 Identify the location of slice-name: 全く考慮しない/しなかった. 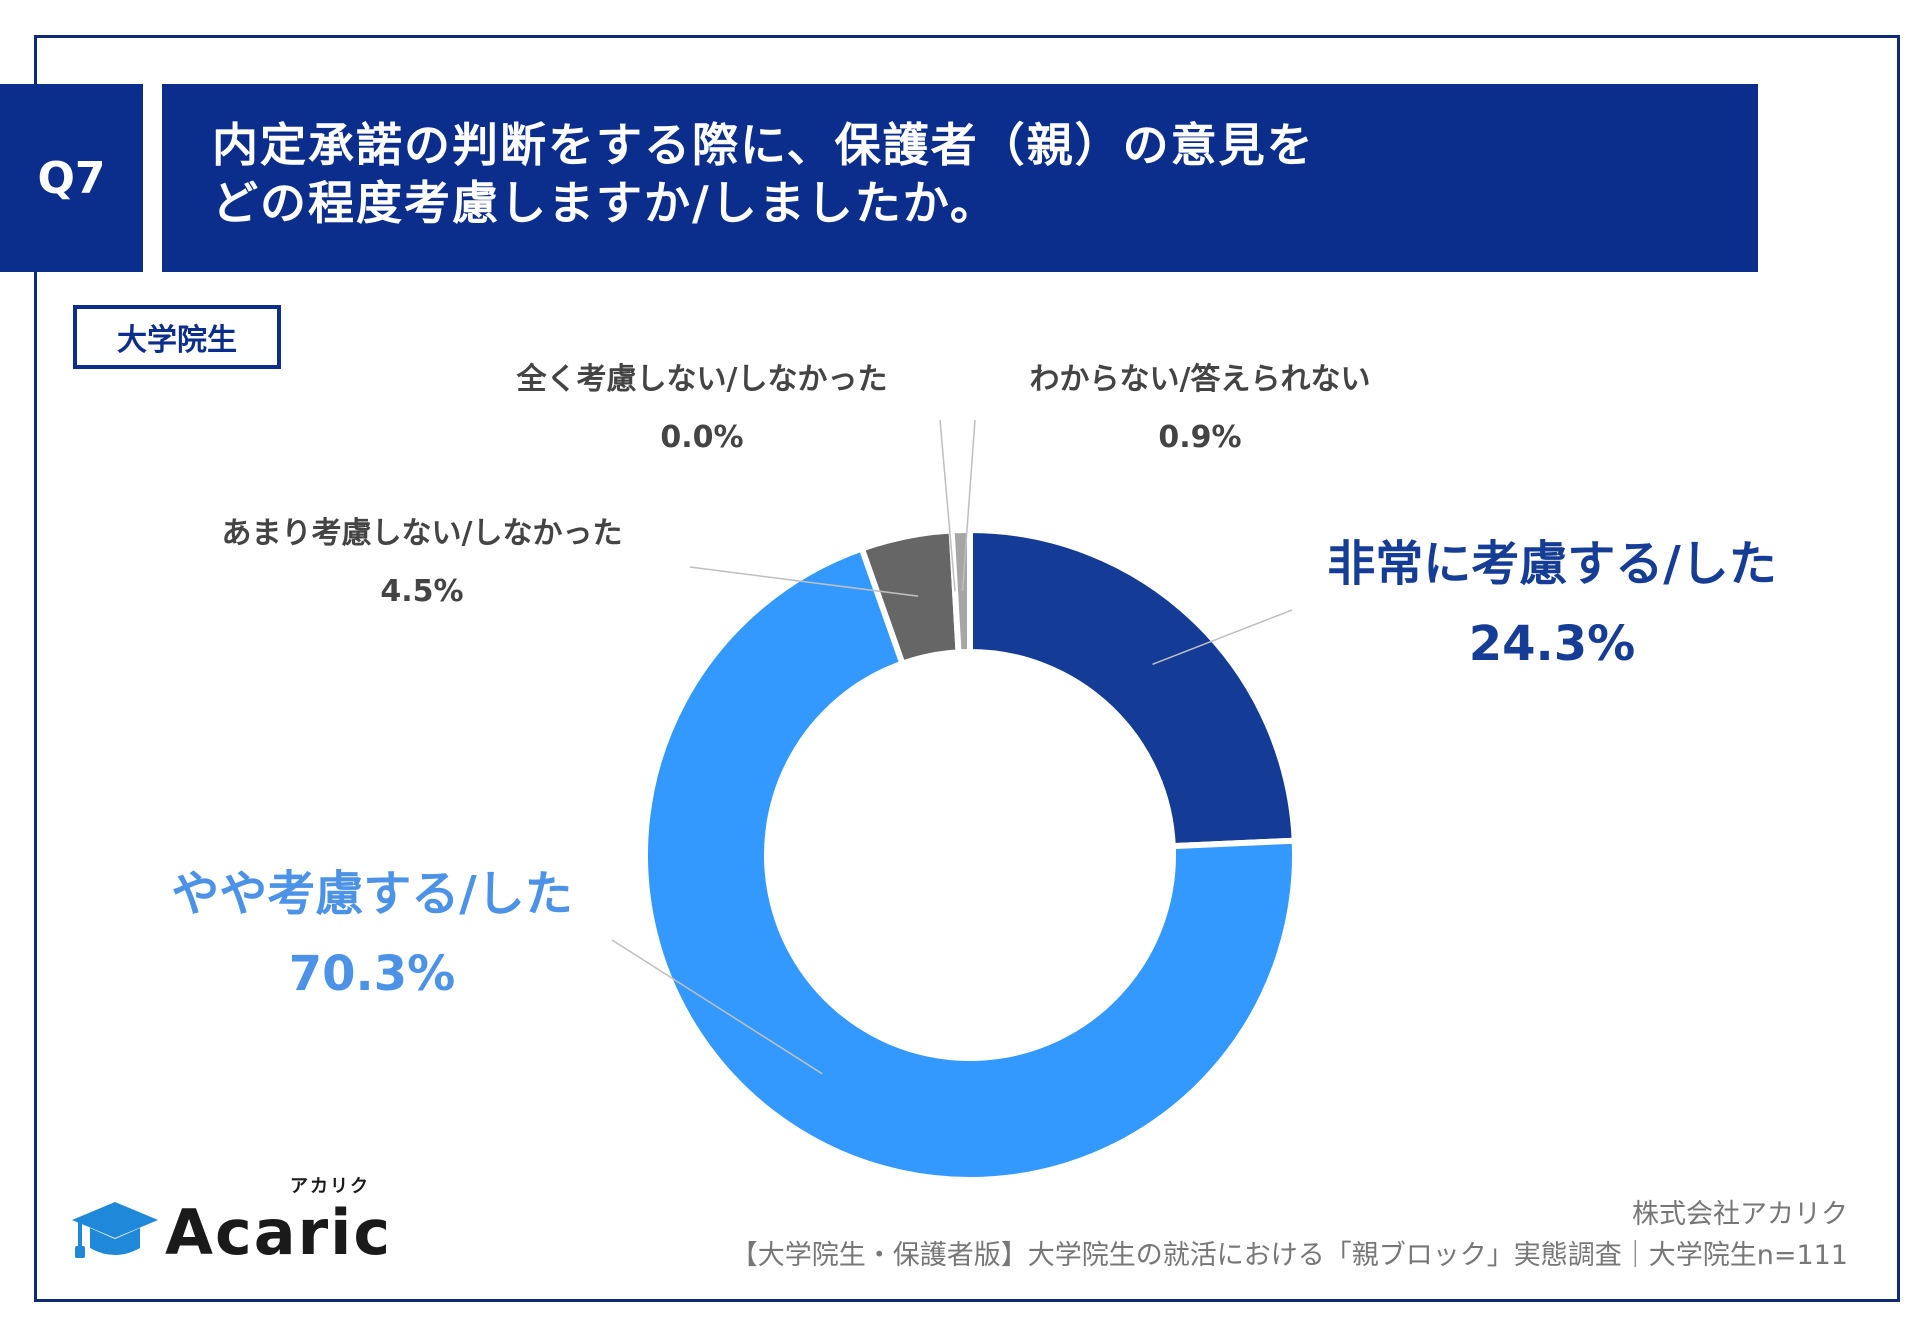
(702, 379).